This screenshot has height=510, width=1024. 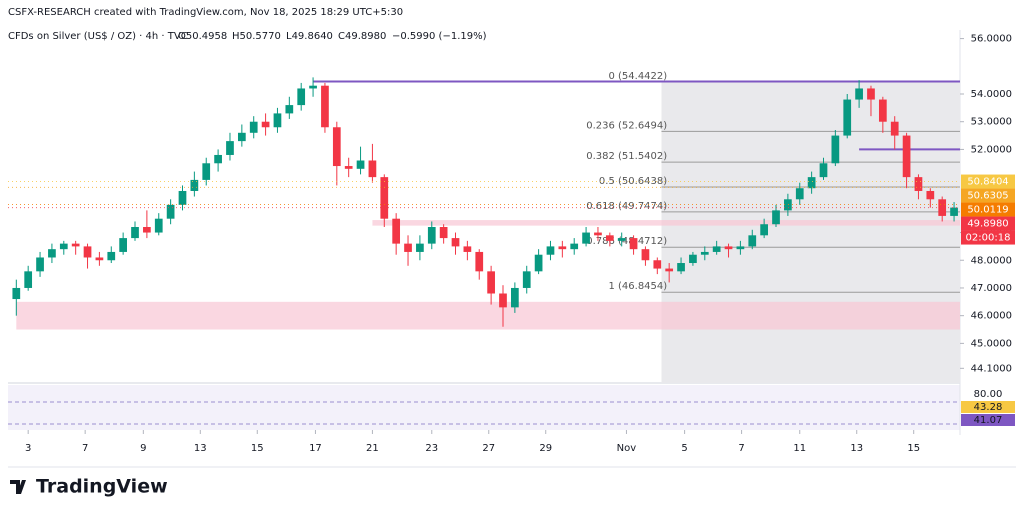 I want to click on fib-label: 0.618 (49.7474), so click(x=626, y=206).